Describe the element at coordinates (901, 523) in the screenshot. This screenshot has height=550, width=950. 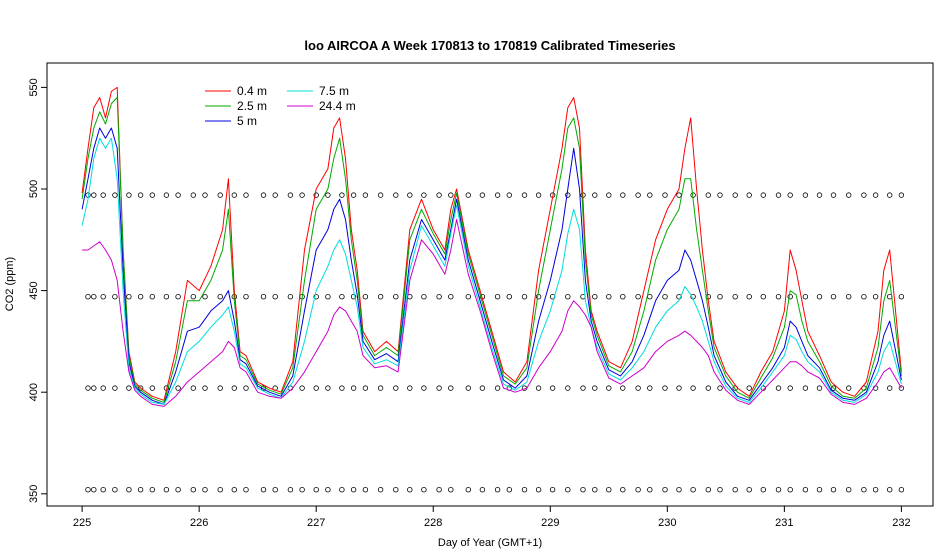
I see `x-tick-label: 232` at that location.